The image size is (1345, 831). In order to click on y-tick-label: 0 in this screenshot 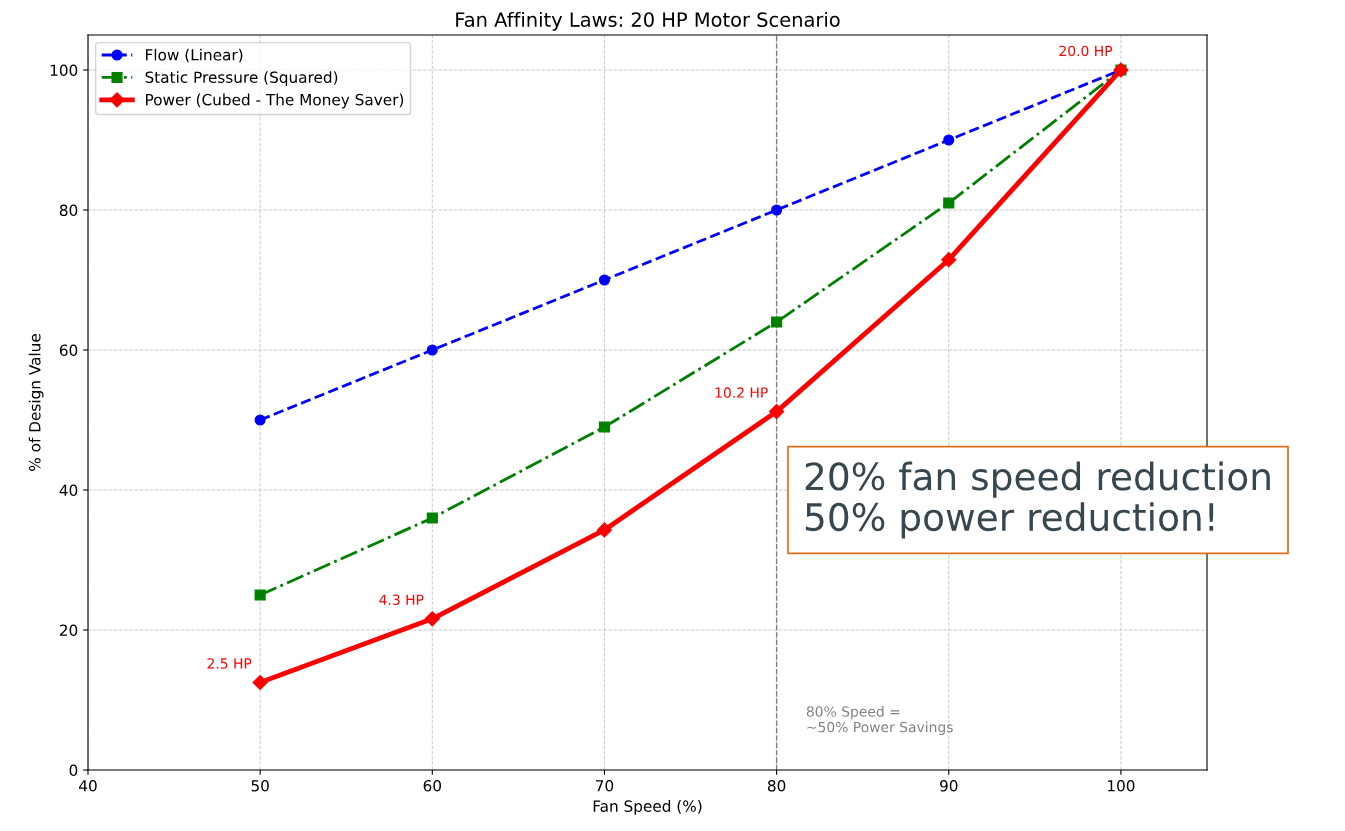, I will do `click(73, 770)`.